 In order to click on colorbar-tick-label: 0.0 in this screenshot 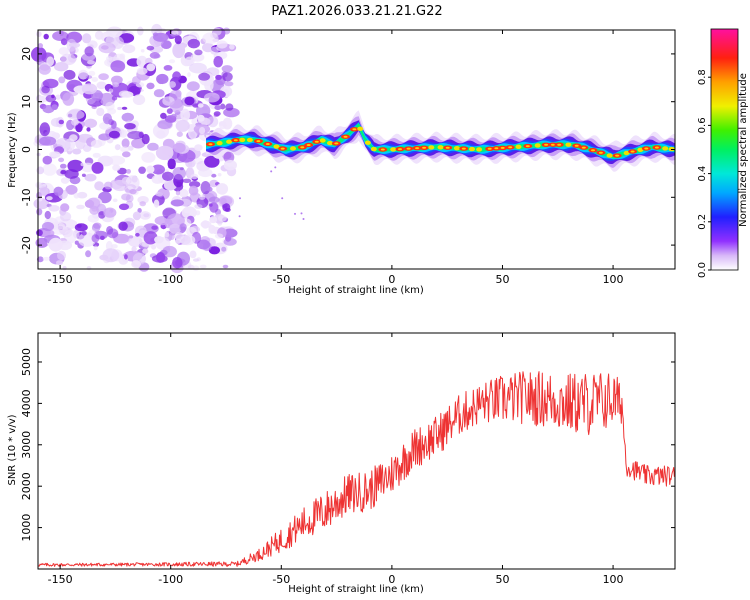, I will do `click(702, 270)`.